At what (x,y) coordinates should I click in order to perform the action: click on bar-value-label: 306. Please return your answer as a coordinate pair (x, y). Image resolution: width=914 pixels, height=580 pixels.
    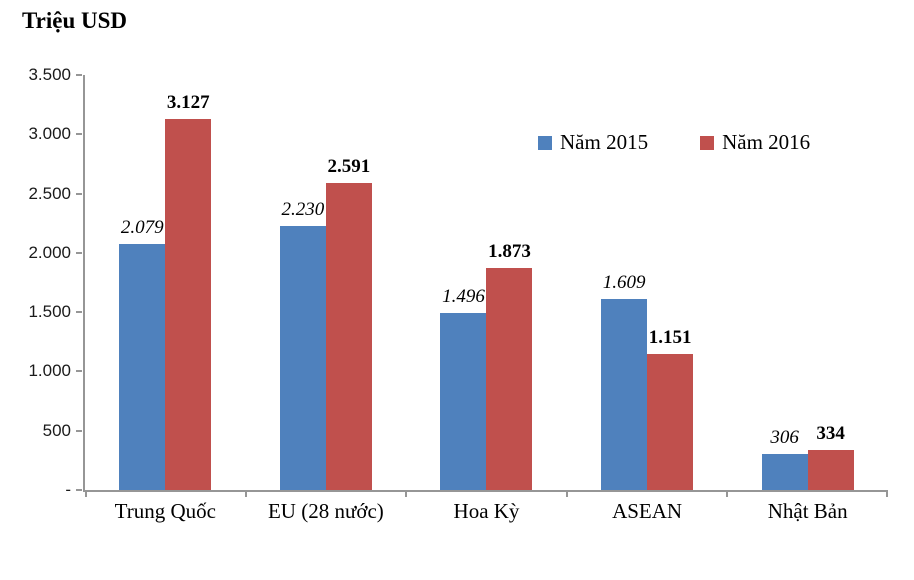
    Looking at the image, I should click on (784, 437).